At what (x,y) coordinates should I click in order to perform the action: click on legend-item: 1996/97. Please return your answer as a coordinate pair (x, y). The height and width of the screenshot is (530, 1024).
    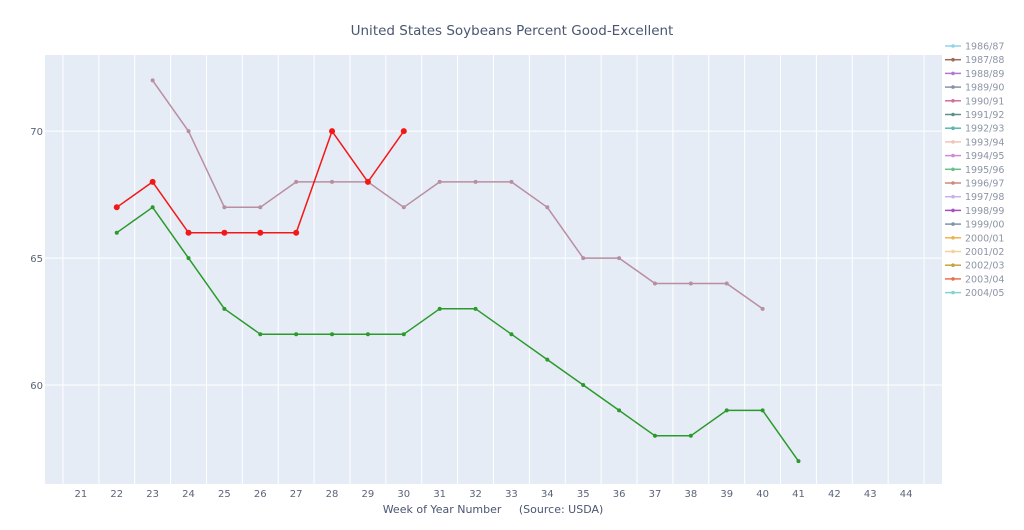
    Looking at the image, I should click on (974, 184).